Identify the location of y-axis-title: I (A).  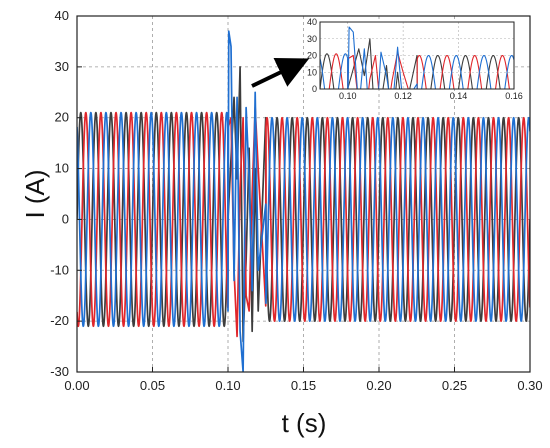
(35, 193).